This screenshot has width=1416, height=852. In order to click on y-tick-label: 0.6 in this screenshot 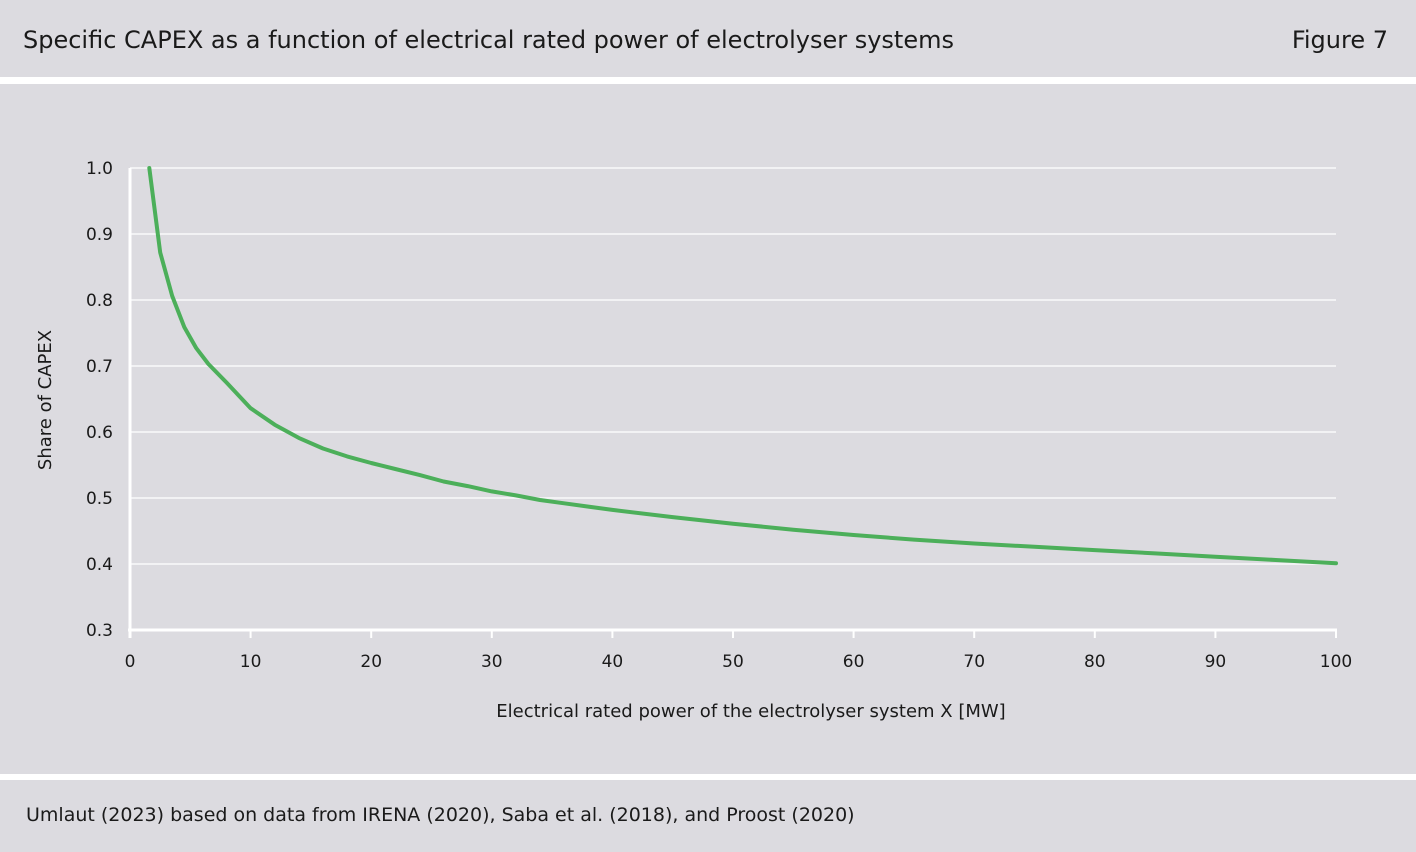, I will do `click(99, 433)`.